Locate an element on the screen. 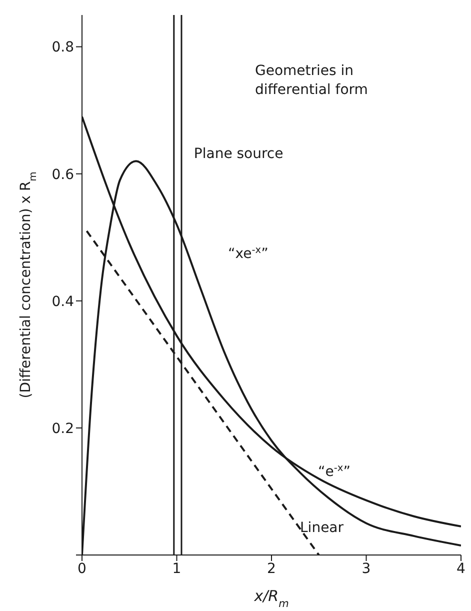  x-tick-label: 1 is located at coordinates (177, 568).